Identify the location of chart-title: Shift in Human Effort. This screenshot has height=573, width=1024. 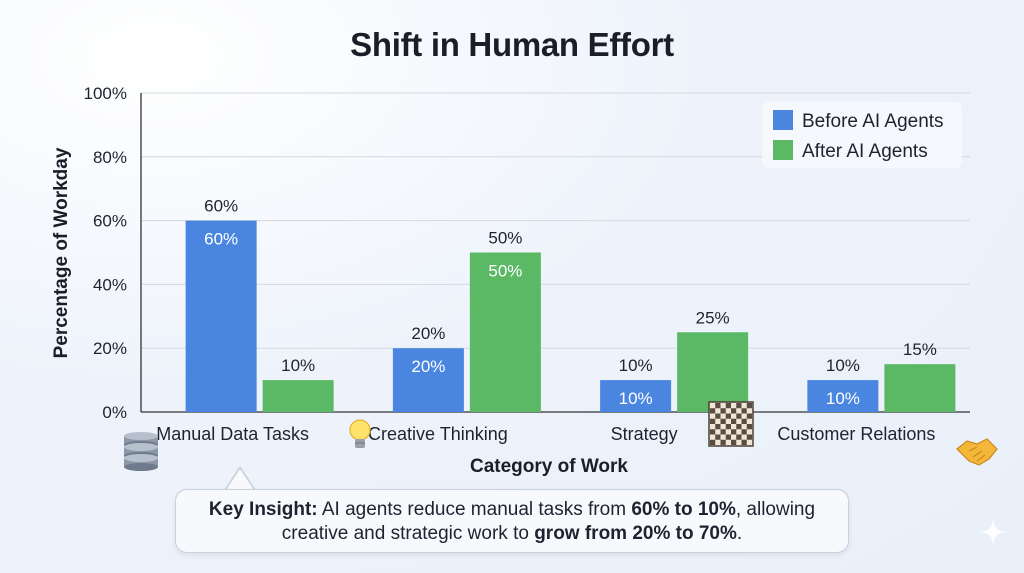
(512, 44).